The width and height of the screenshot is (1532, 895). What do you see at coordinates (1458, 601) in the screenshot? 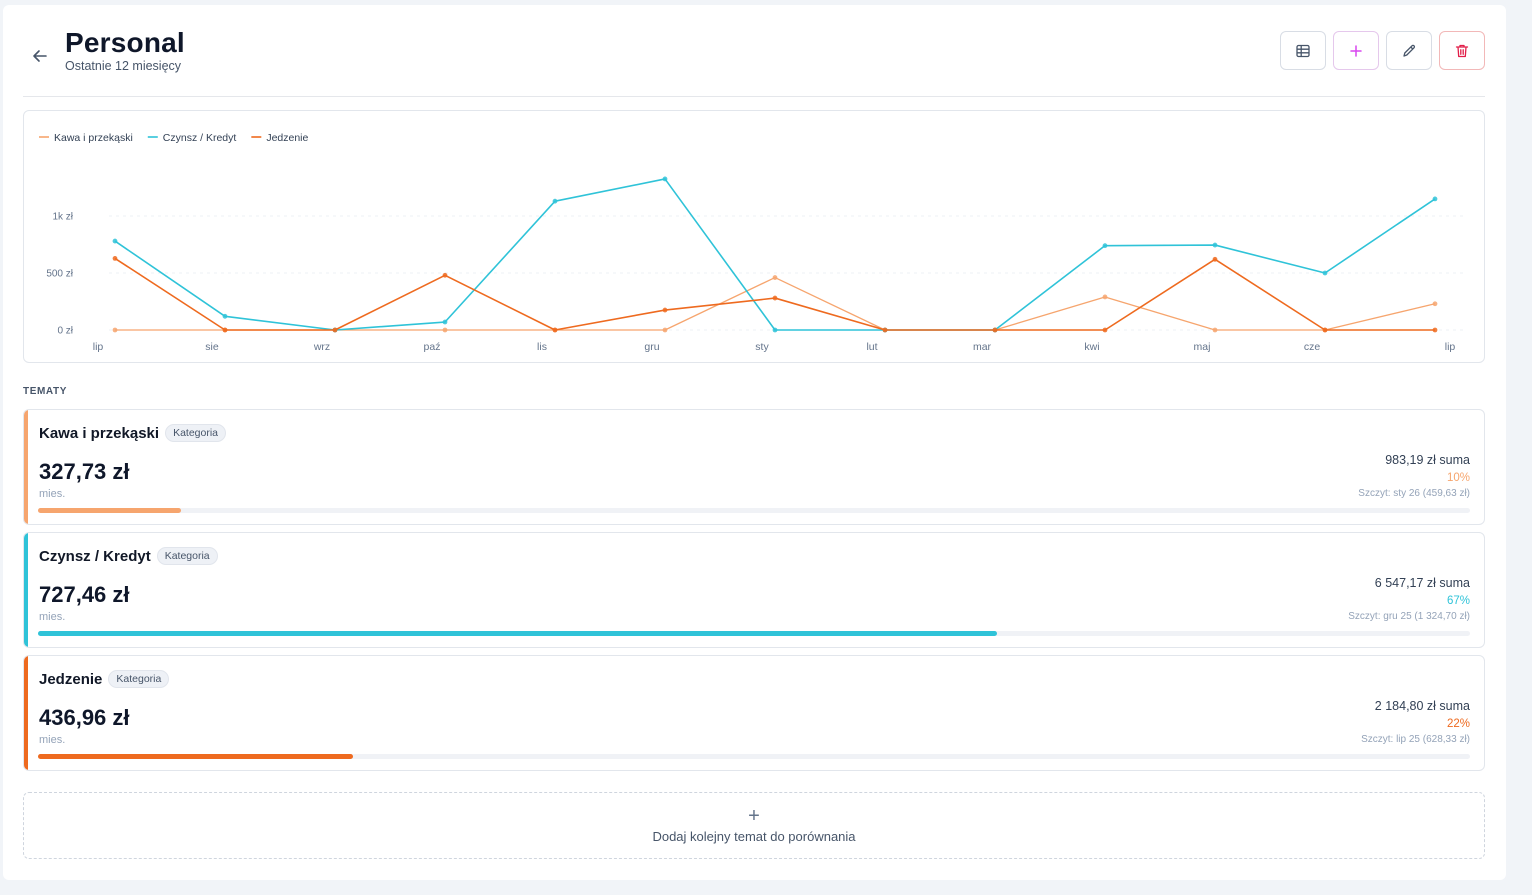
I see `topic-percent: 67%` at bounding box center [1458, 601].